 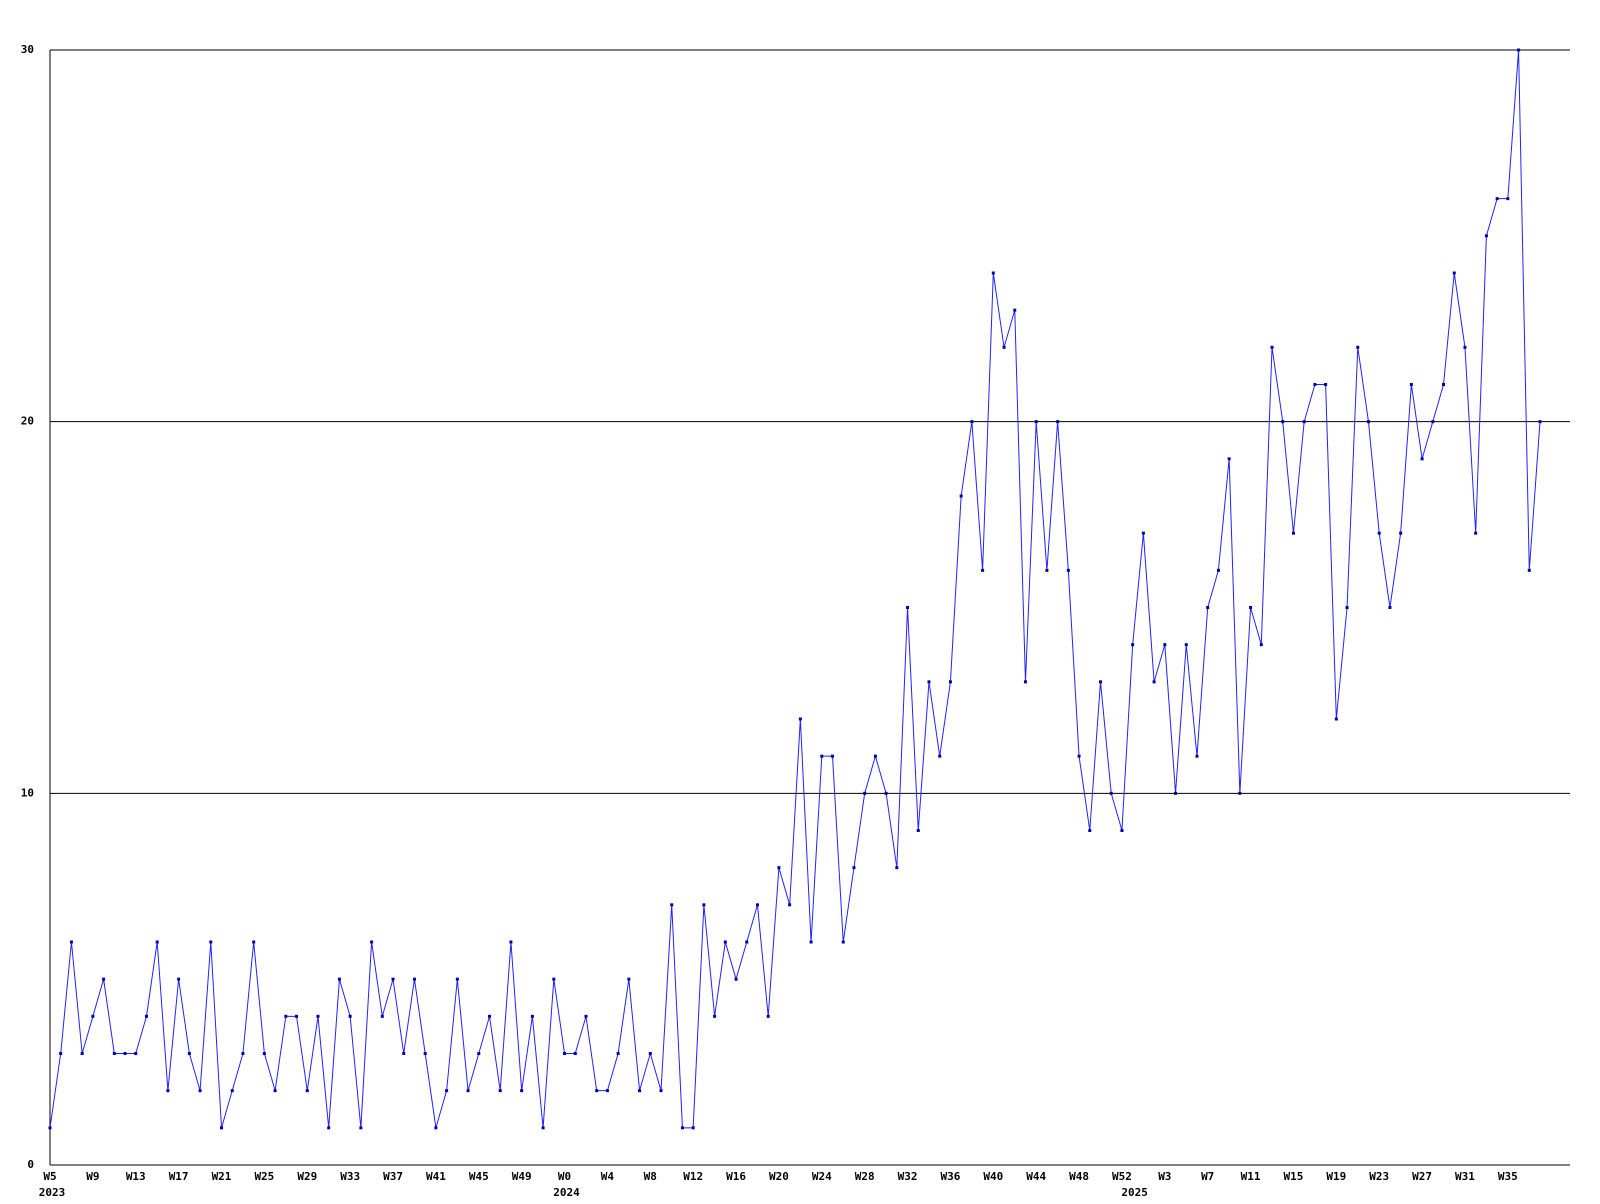 I want to click on x-tick-label: W28, so click(x=865, y=1176).